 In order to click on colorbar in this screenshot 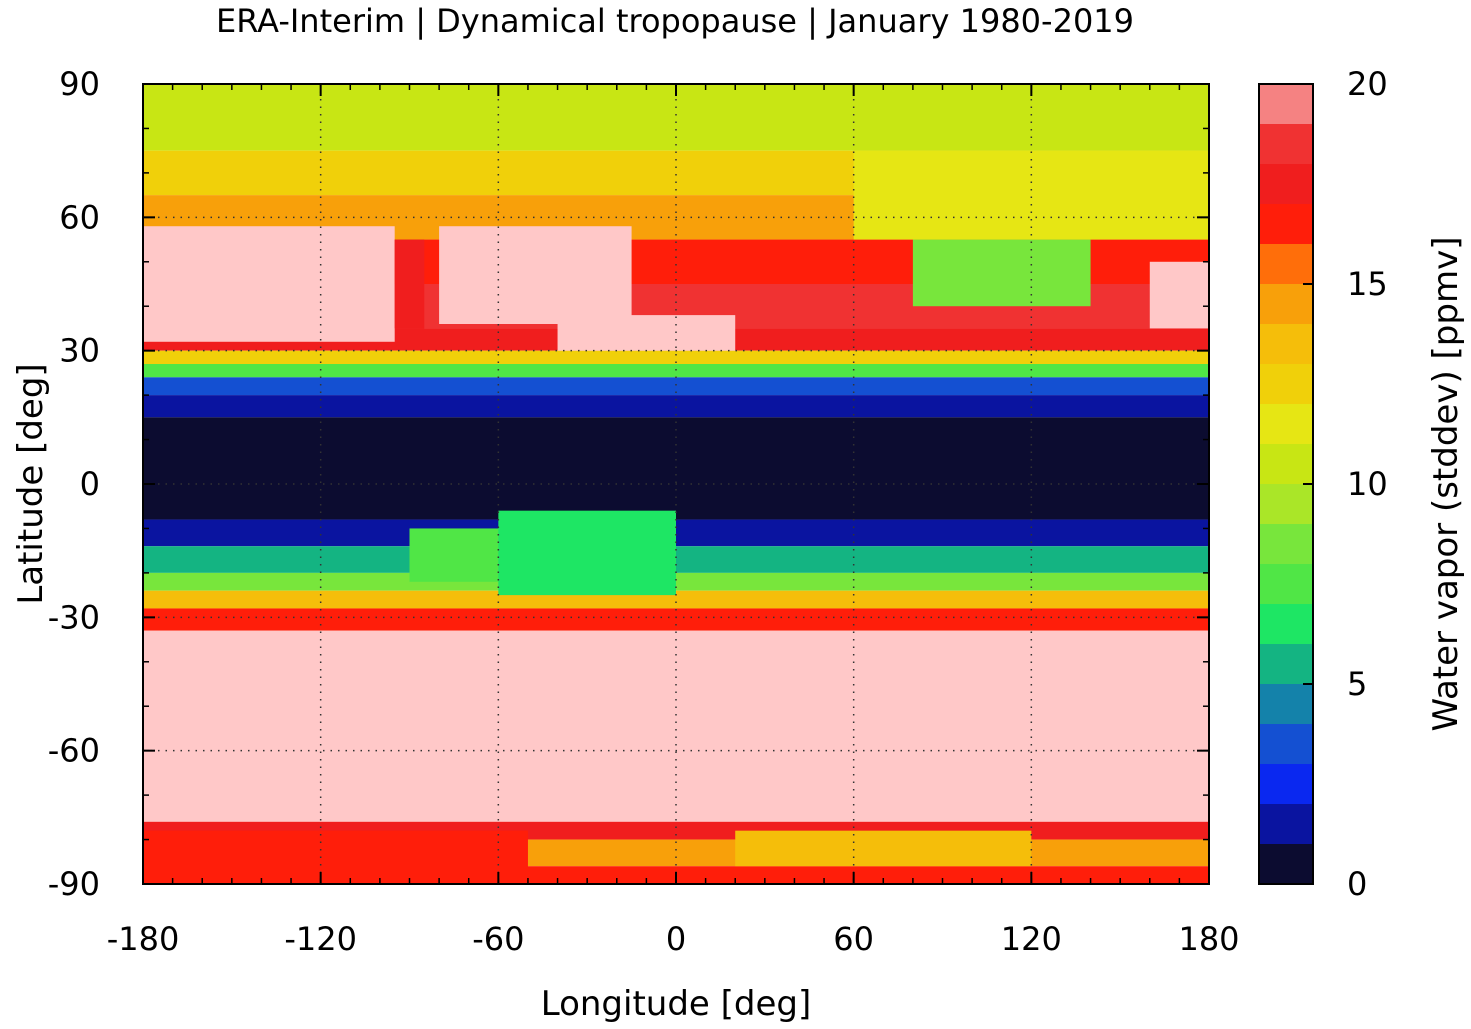, I will do `click(1286, 484)`.